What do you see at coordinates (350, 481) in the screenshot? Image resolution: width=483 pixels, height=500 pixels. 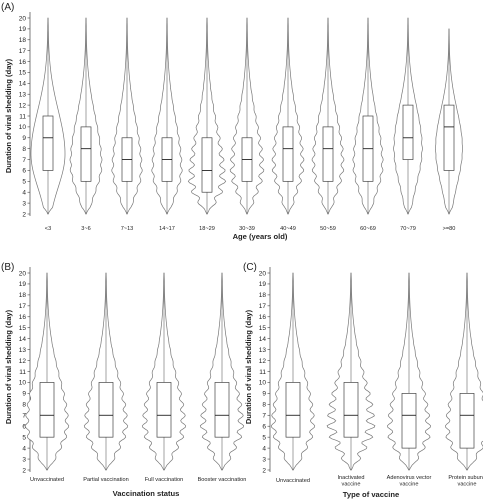 I see `x-category-label: Inactivated vaccine` at bounding box center [350, 481].